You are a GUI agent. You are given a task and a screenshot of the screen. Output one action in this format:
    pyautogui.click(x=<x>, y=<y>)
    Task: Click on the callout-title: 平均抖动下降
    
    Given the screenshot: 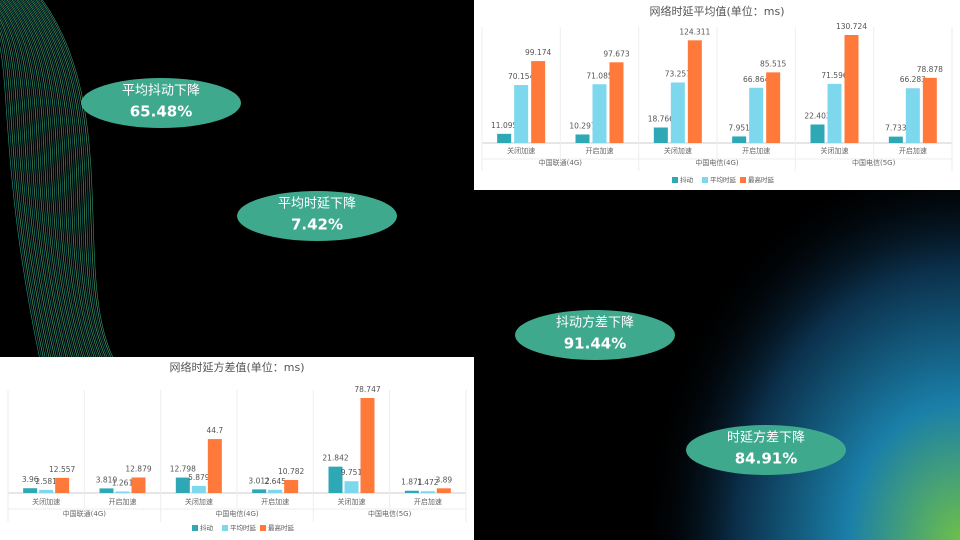 What is the action you would take?
    pyautogui.click(x=161, y=91)
    